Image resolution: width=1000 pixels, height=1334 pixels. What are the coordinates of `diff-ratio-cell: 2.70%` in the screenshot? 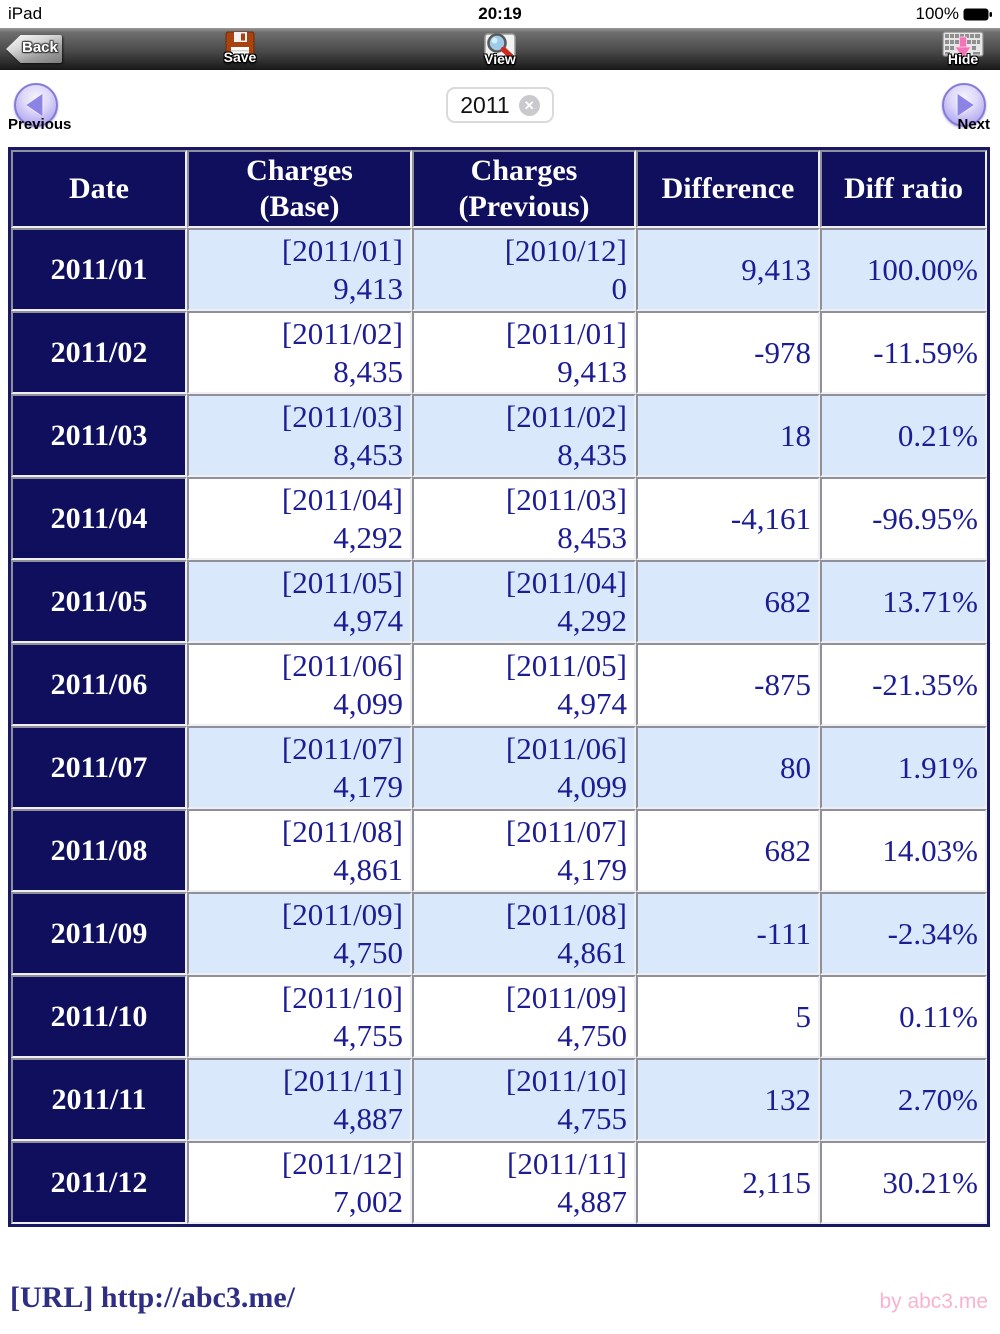 It's located at (903, 1099).